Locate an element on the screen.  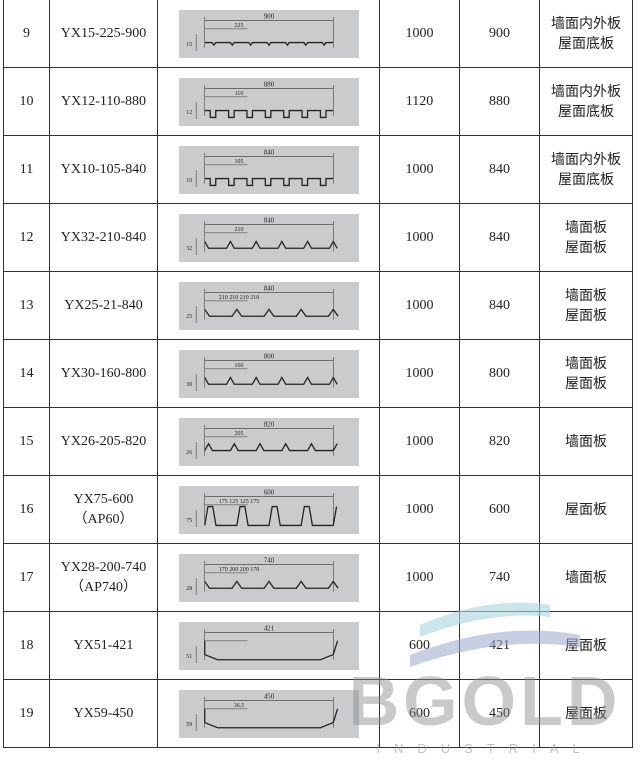
model-line: （AP740） is located at coordinates (103, 587).